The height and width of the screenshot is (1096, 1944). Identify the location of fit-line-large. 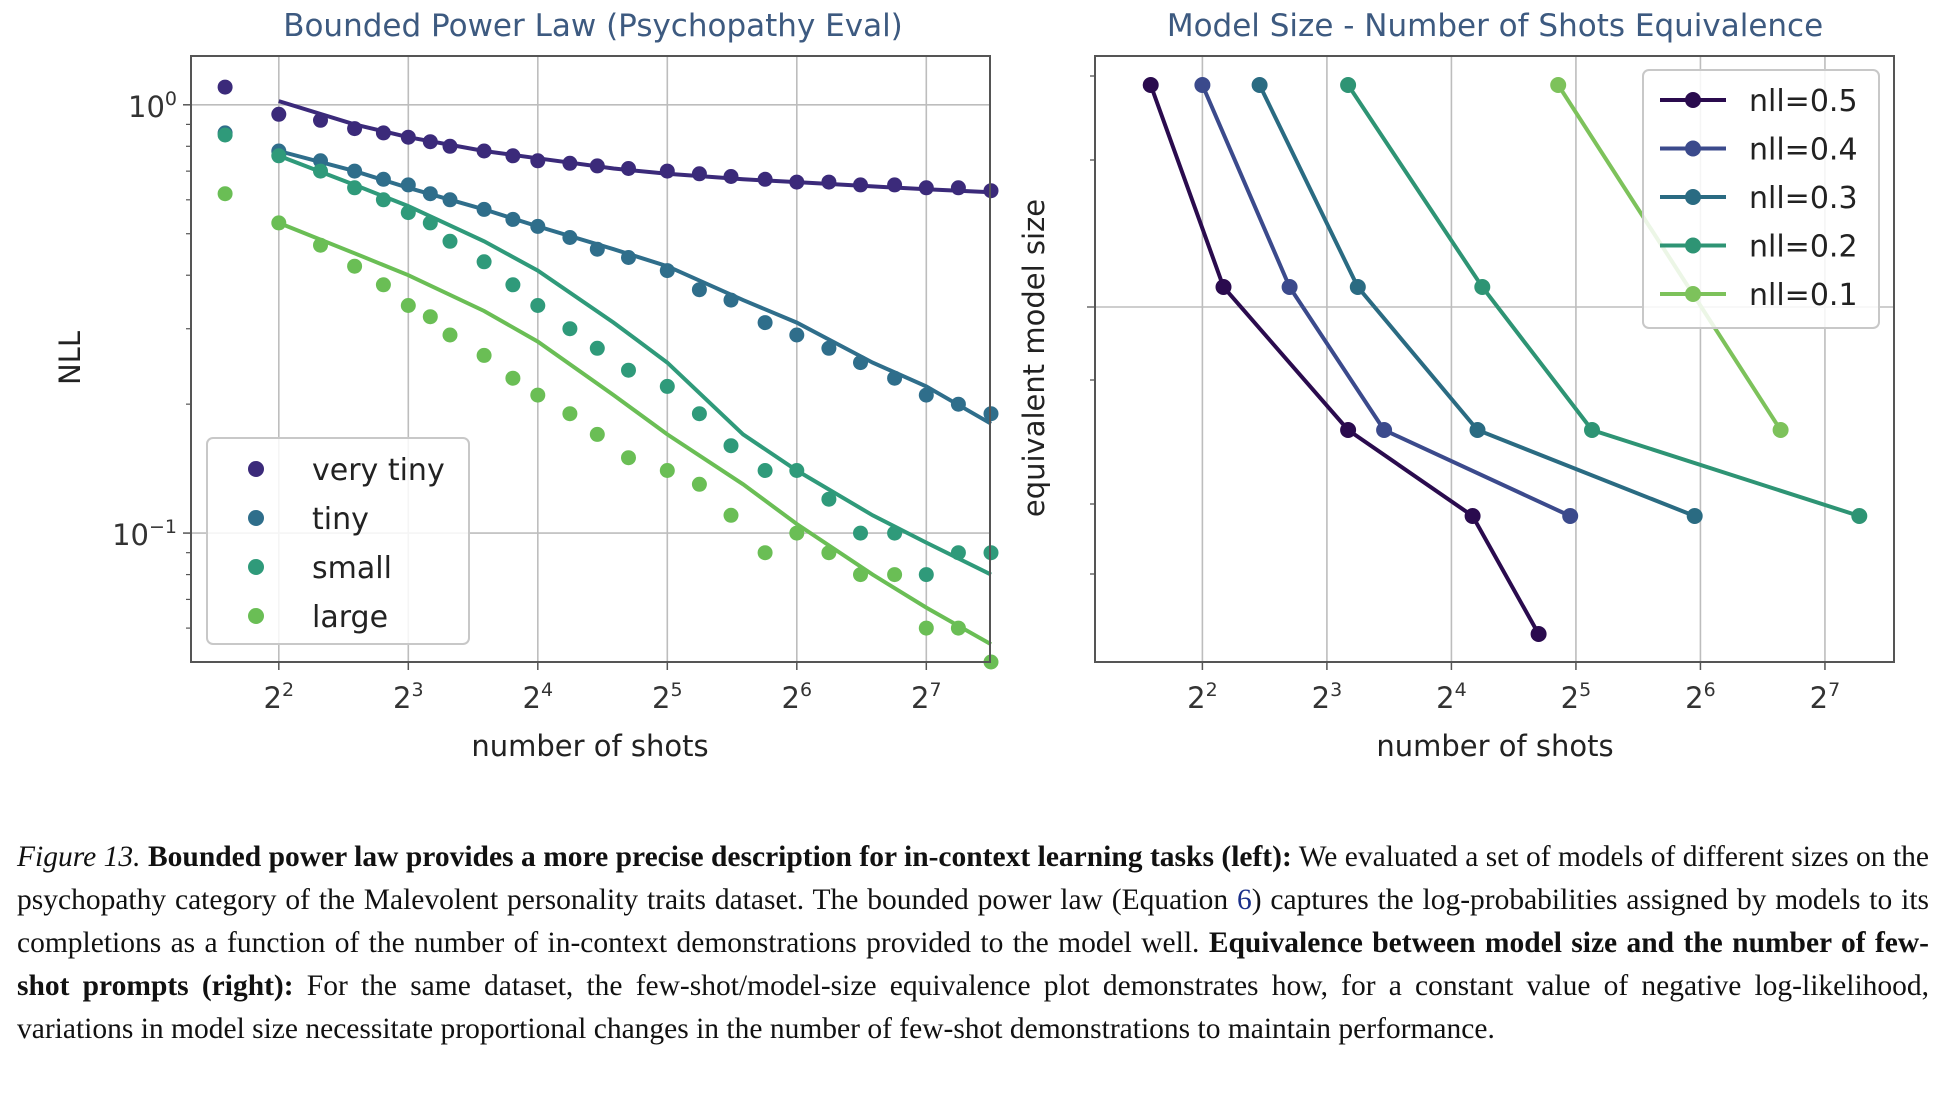
(635, 434).